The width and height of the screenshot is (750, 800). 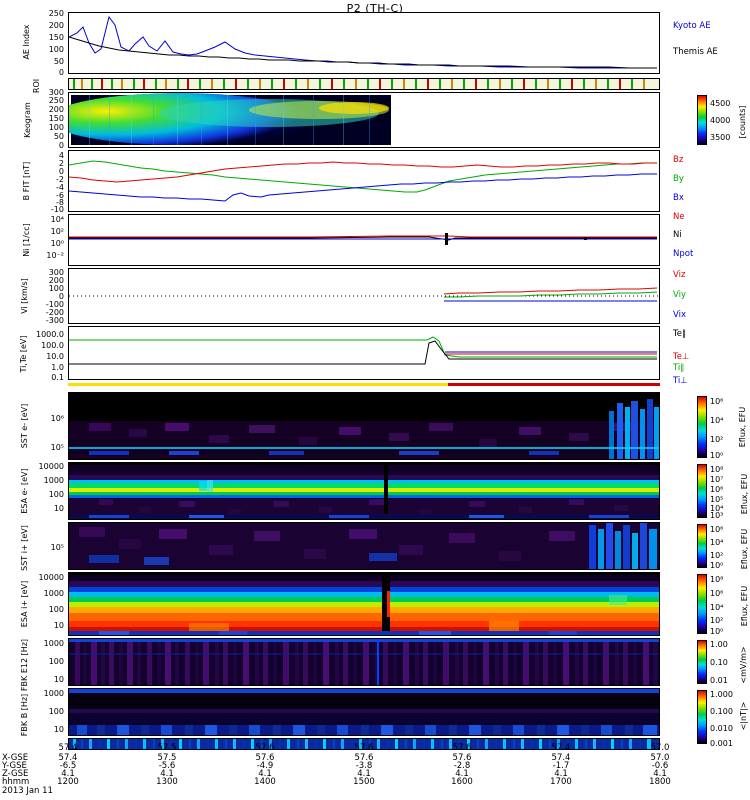 I want to click on esa-i-cbtick: 10², so click(x=717, y=620).